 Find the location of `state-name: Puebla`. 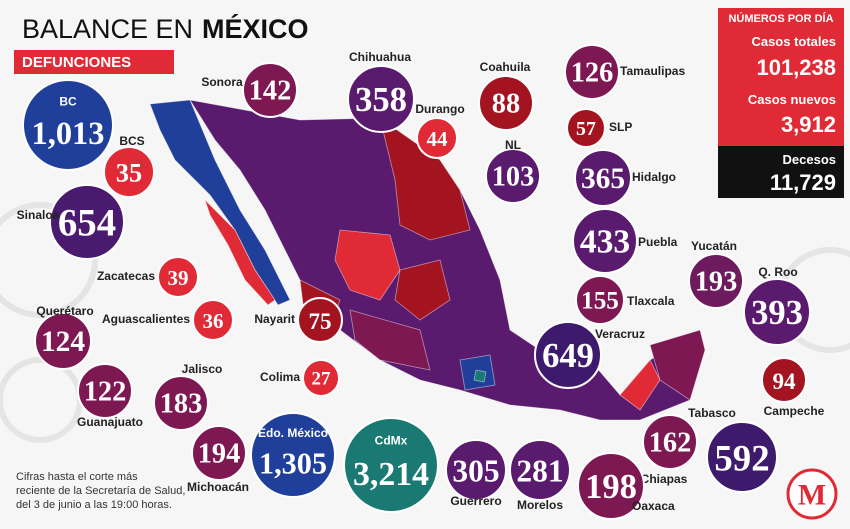

state-name: Puebla is located at coordinates (658, 242).